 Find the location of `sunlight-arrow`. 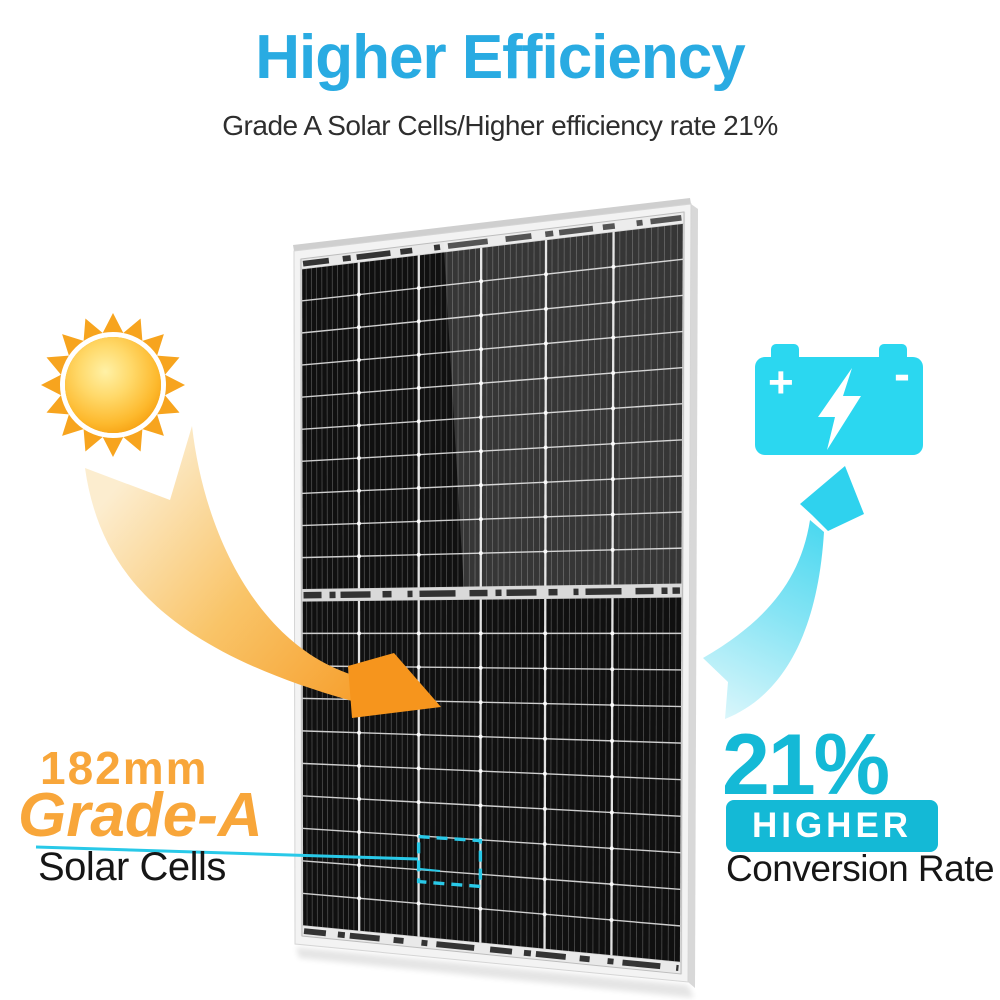

sunlight-arrow is located at coordinates (263, 572).